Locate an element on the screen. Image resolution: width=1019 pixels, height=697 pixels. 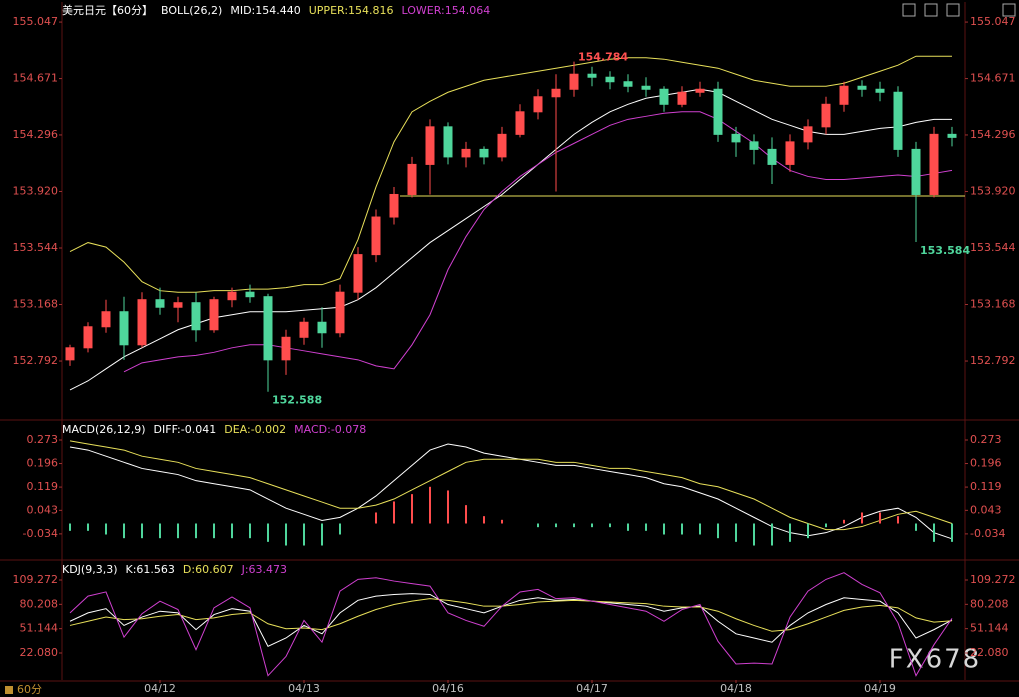
y-tick-label-right: 0.043 is located at coordinates (986, 509).